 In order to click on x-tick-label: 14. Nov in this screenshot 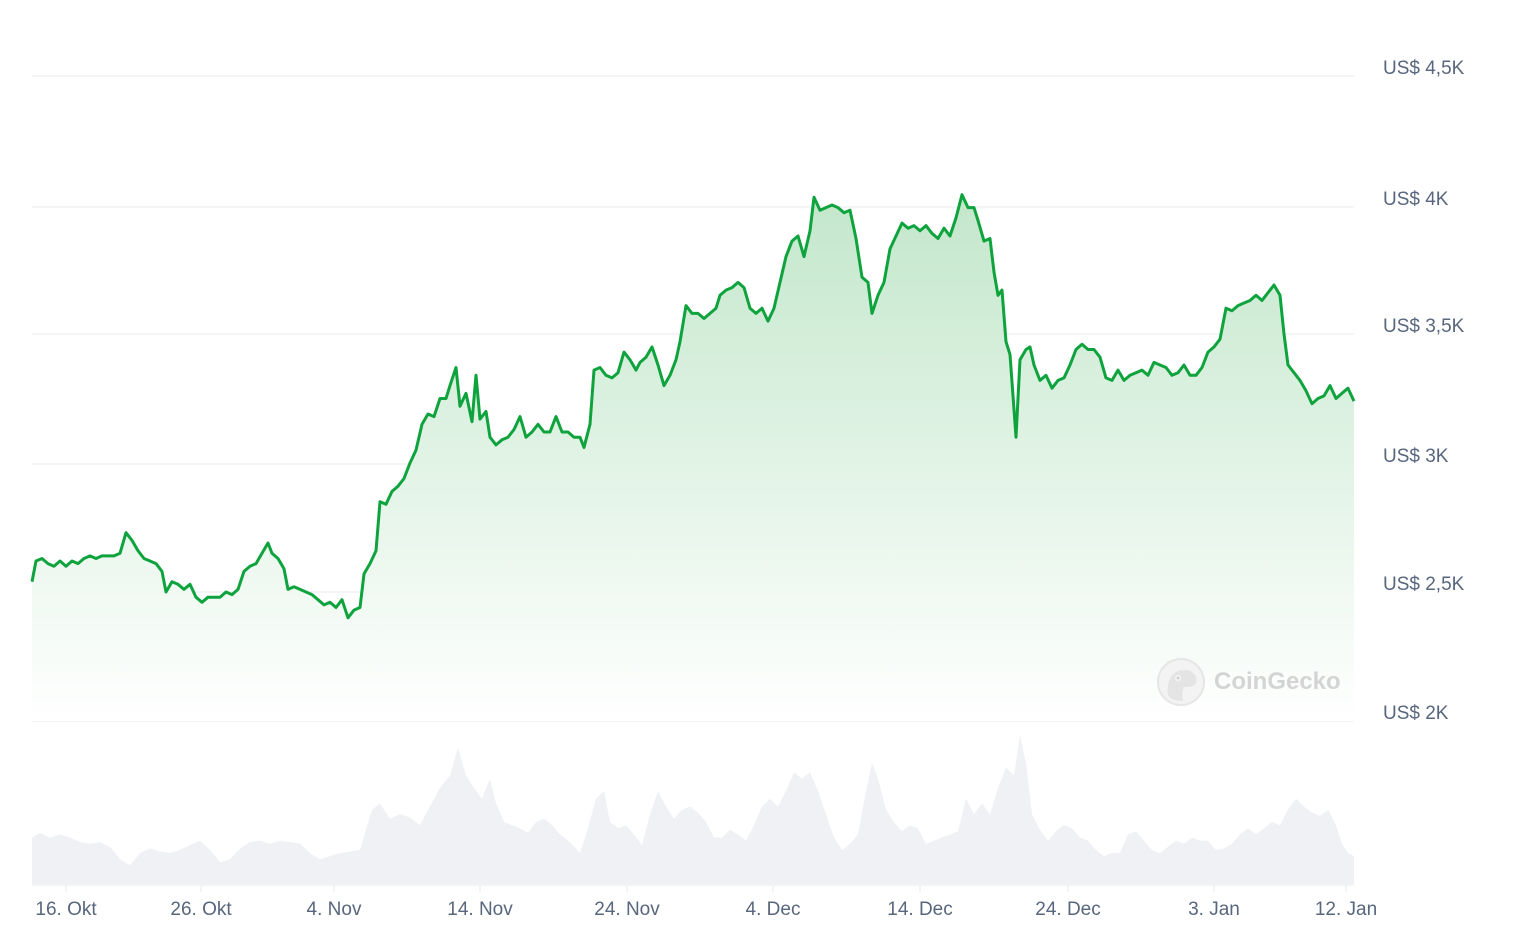, I will do `click(480, 909)`.